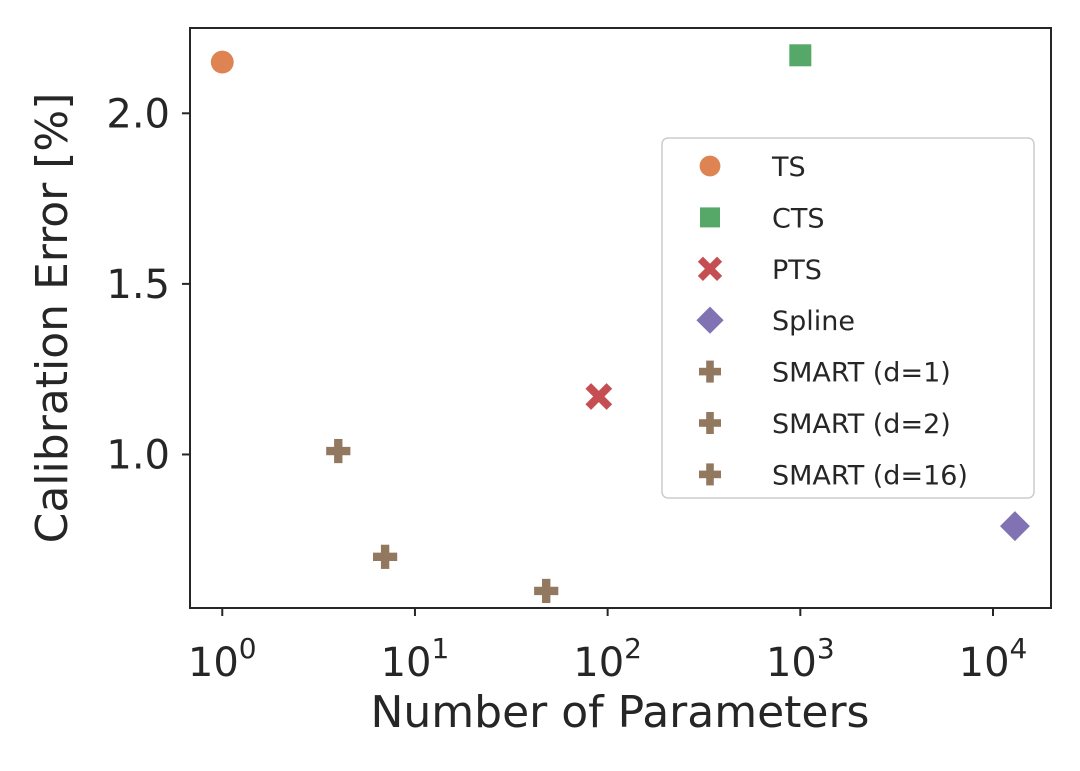 Image resolution: width=1080 pixels, height=771 pixels. I want to click on legend-item-smart-d-16: SMART (d=16), so click(833, 475).